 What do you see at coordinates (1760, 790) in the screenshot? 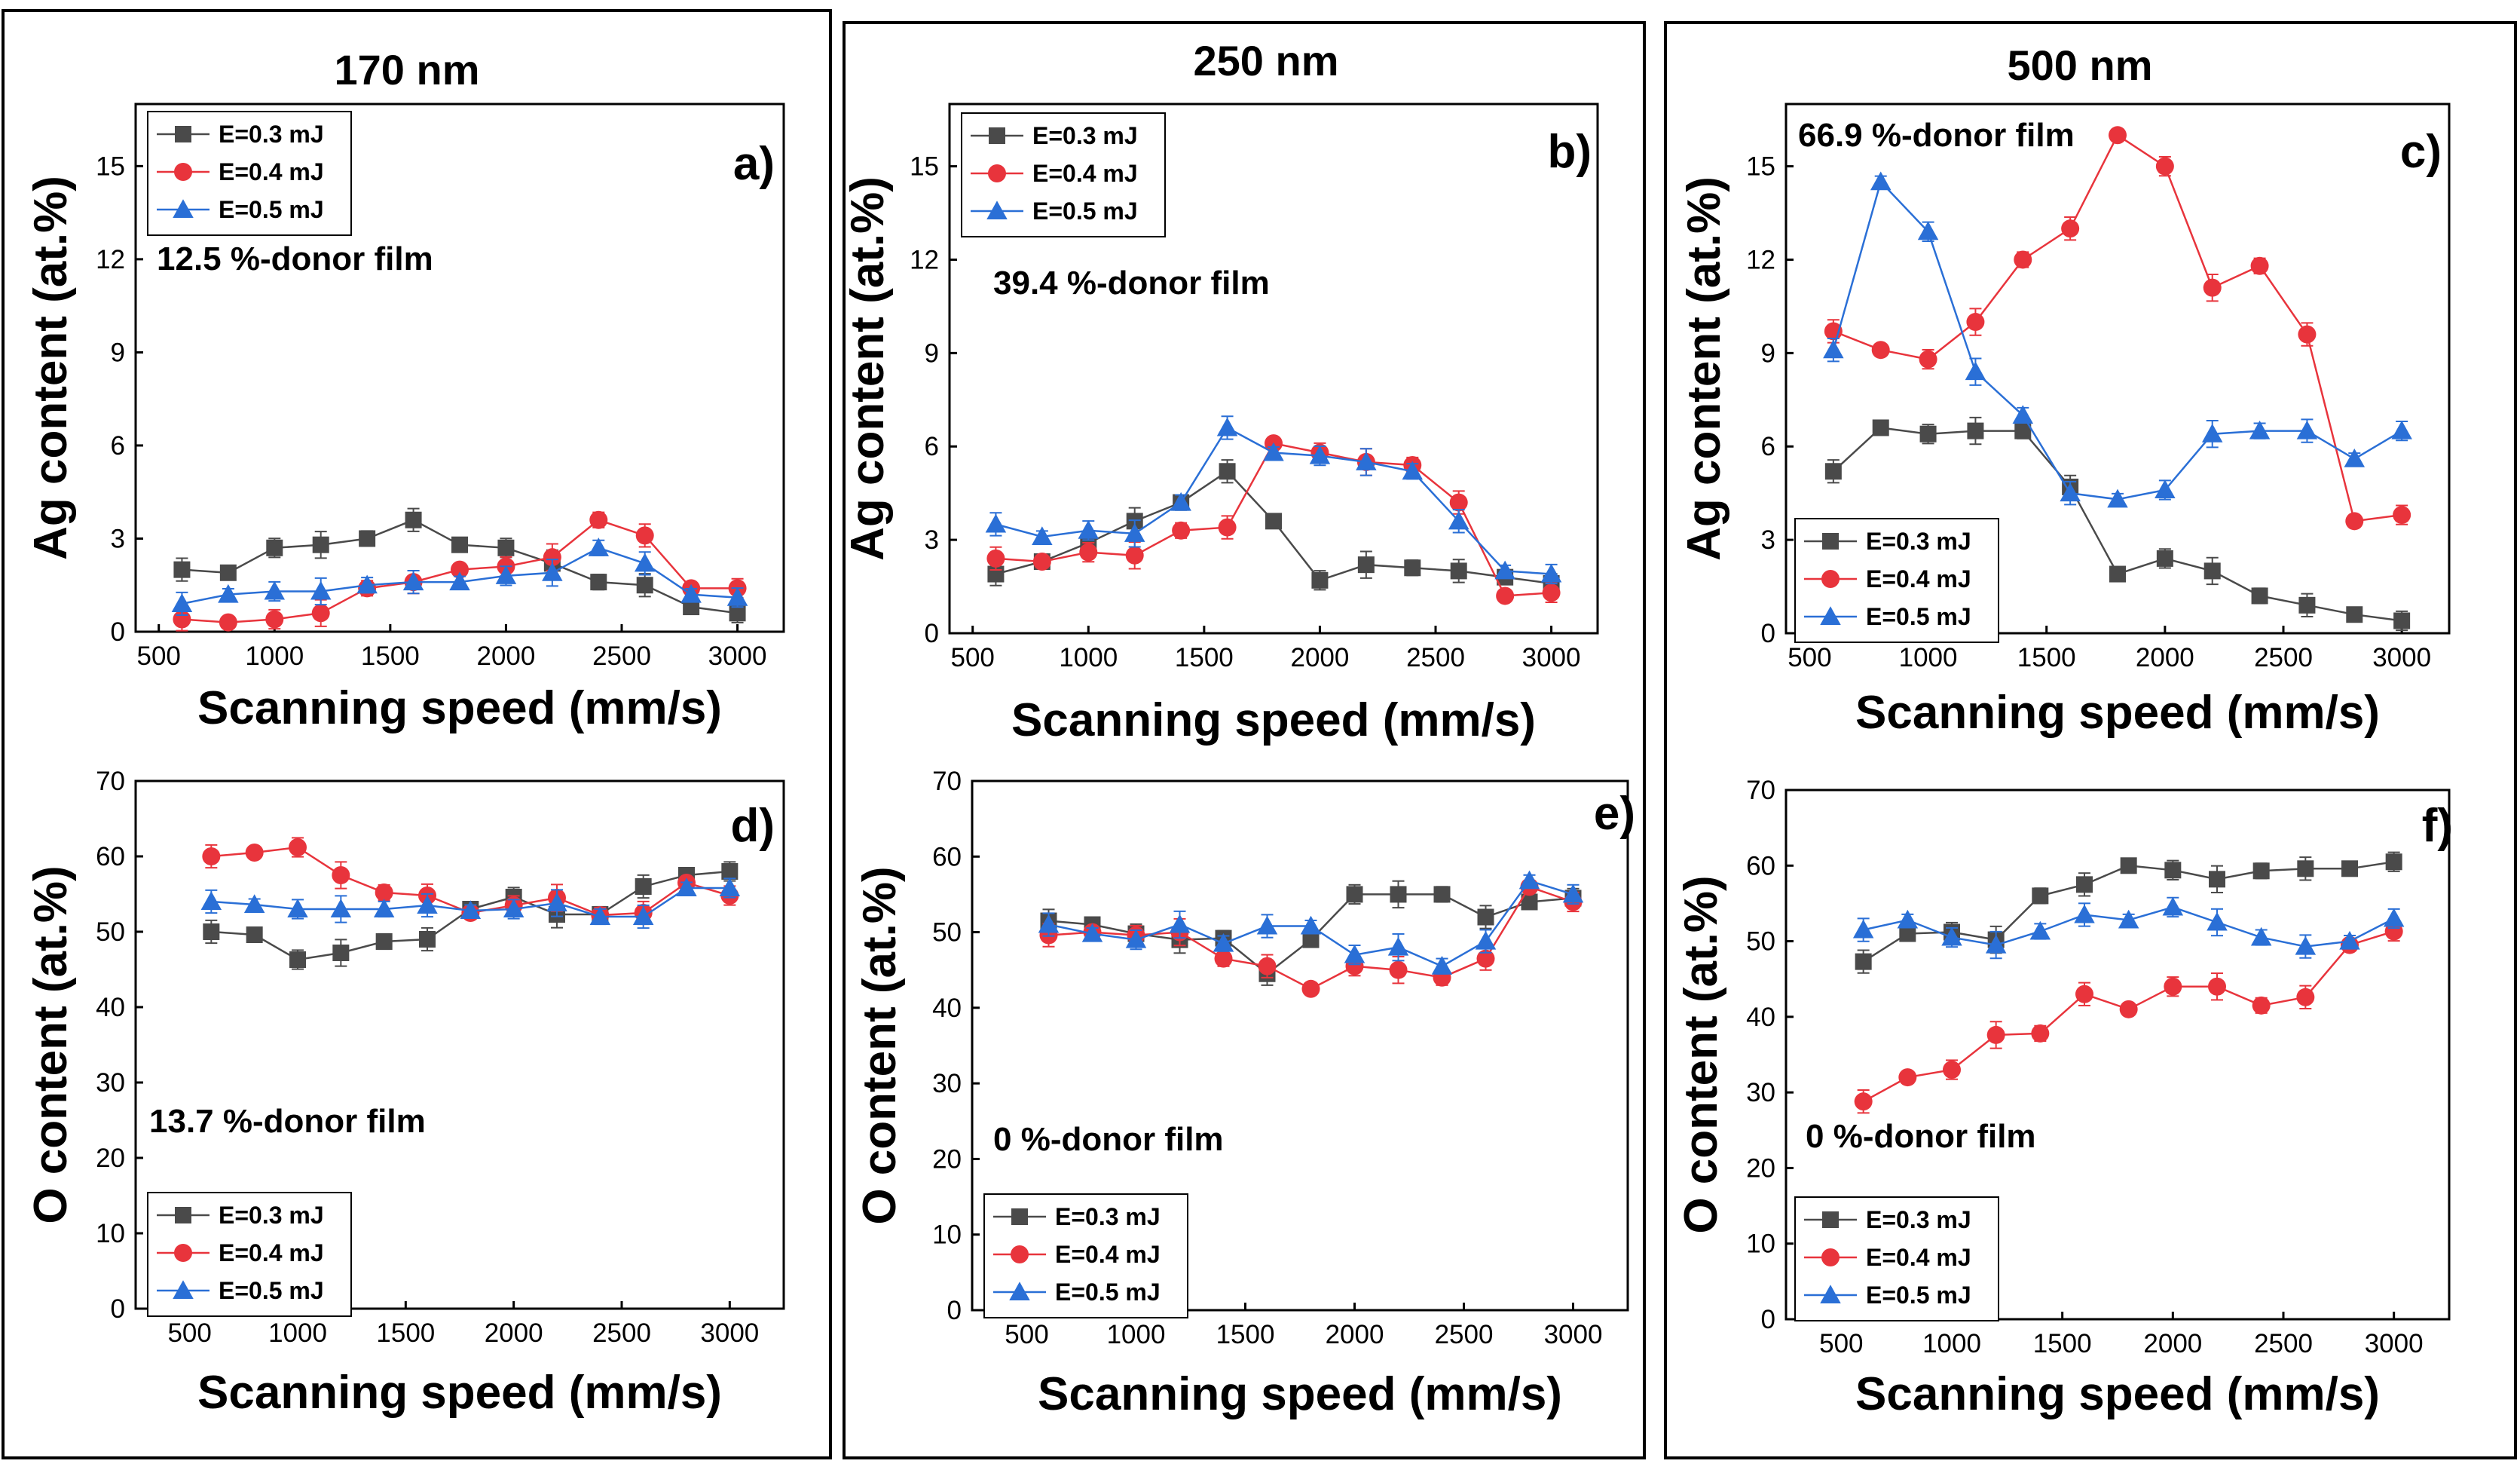
I see `y-tick-label: 70` at bounding box center [1760, 790].